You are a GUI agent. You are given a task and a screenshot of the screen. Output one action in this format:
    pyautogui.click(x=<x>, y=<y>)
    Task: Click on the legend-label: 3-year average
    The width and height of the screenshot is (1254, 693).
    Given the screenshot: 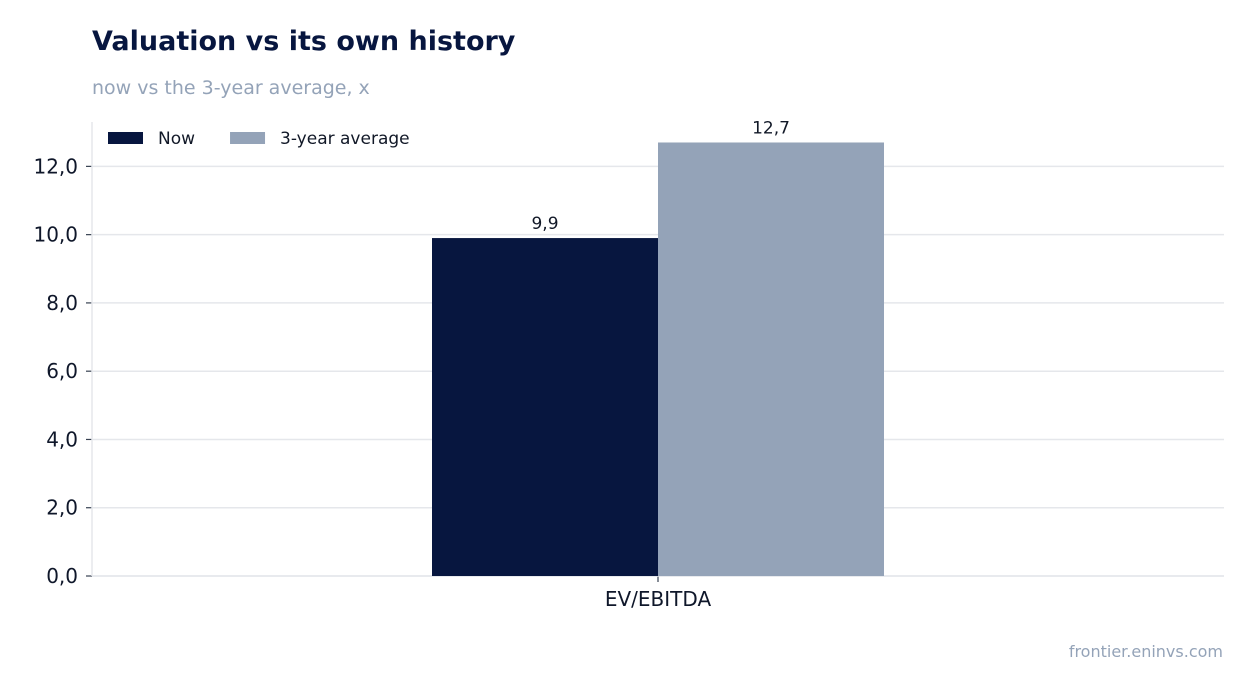 What is the action you would take?
    pyautogui.click(x=345, y=139)
    